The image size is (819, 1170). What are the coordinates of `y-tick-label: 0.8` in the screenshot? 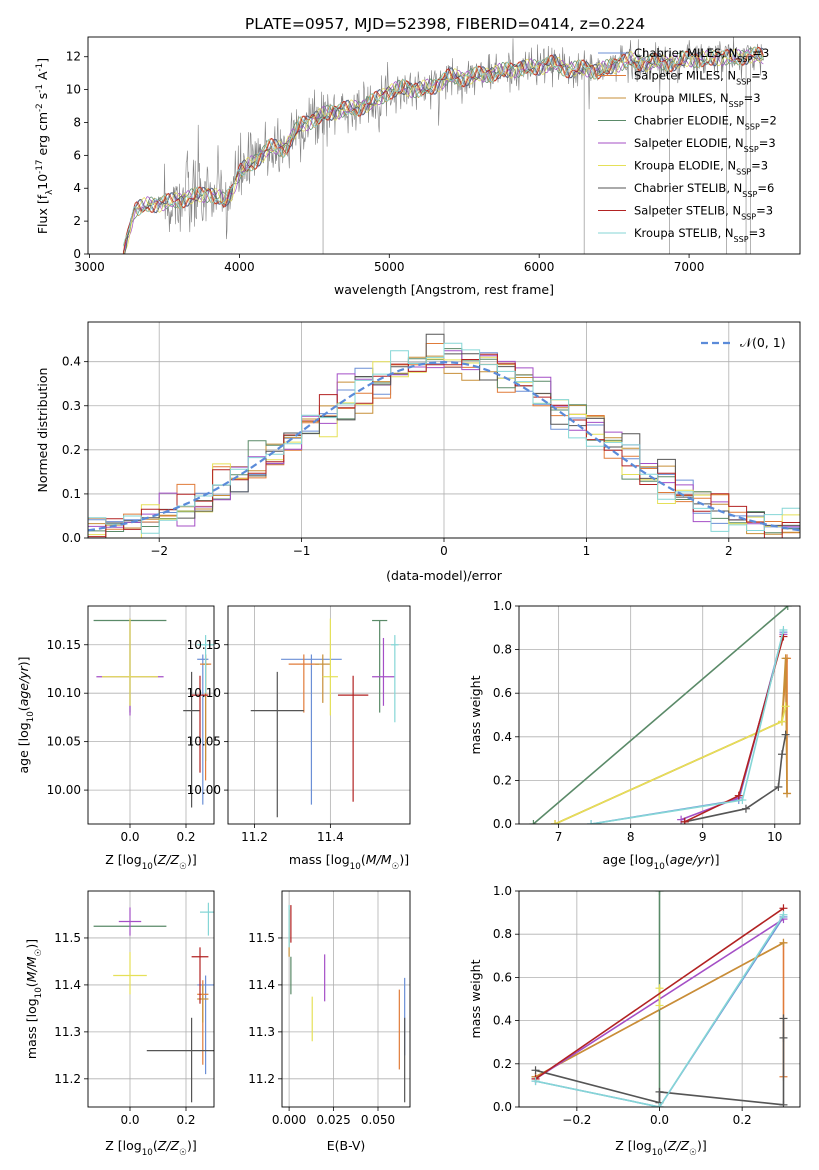 It's located at (502, 650).